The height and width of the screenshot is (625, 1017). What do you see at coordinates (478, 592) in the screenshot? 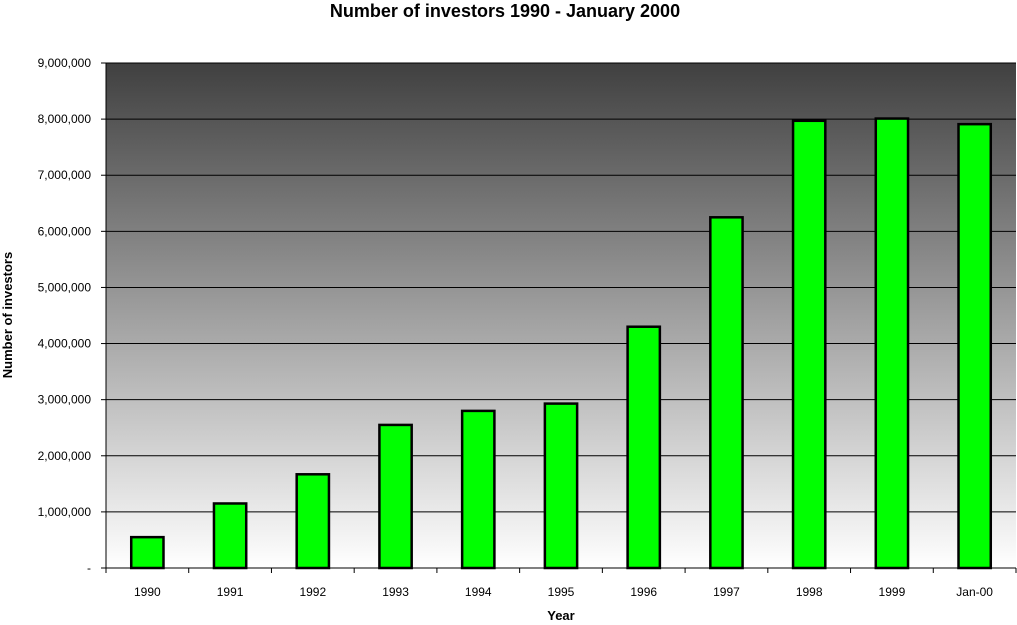
I see `x-tick-label: 1994` at bounding box center [478, 592].